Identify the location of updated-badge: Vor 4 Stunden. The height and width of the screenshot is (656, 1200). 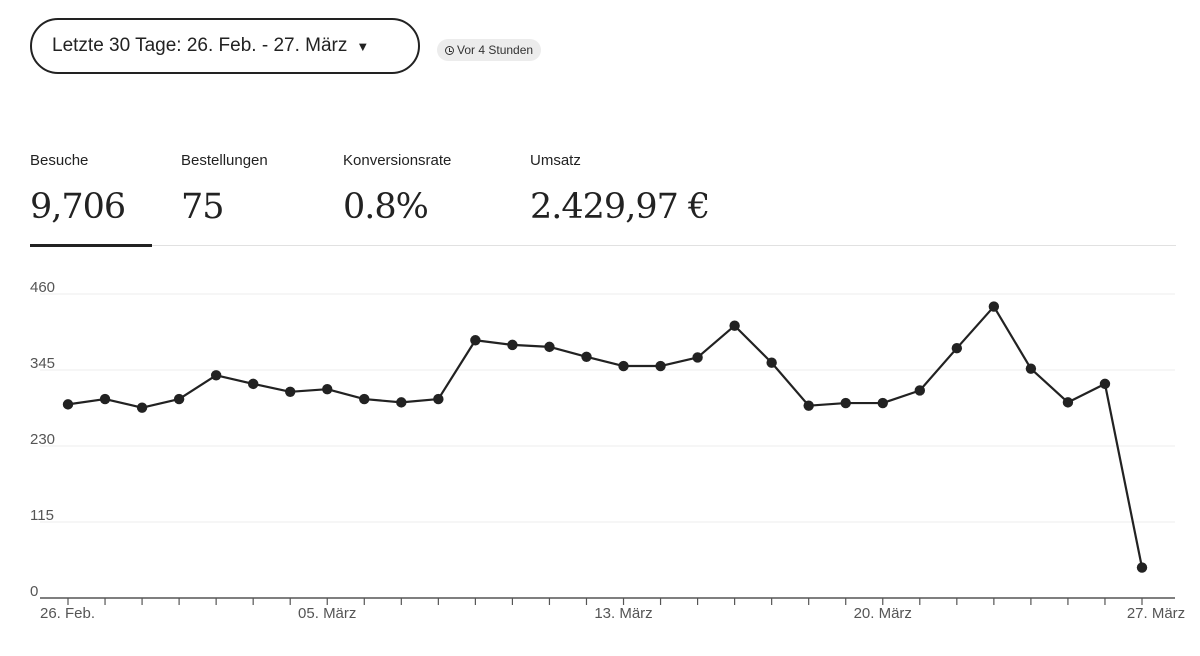
(489, 50).